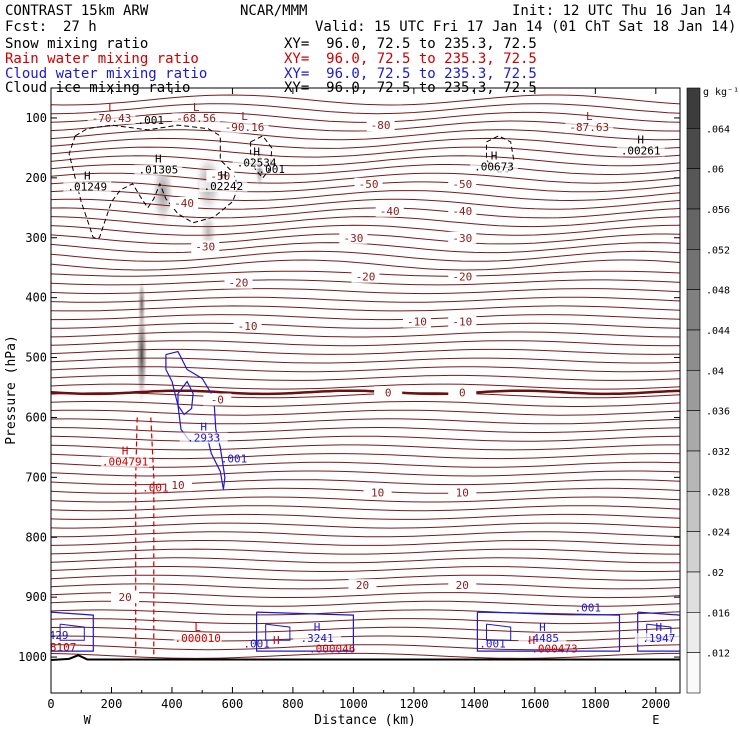 The image size is (740, 740). What do you see at coordinates (217, 399) in the screenshot?
I see `isotherm-label: -0` at bounding box center [217, 399].